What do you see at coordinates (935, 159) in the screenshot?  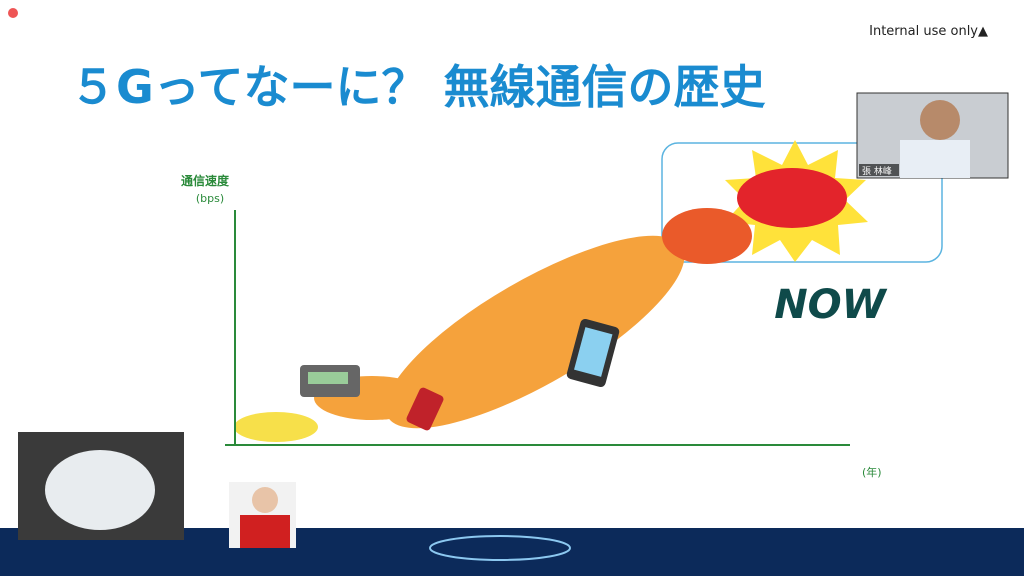 I see `webcam-person` at bounding box center [935, 159].